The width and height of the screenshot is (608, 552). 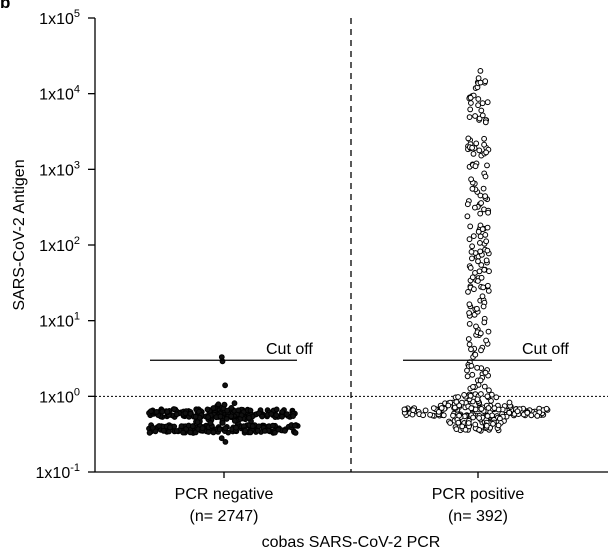 I want to click on pcr-negative-points, so click(x=223, y=399).